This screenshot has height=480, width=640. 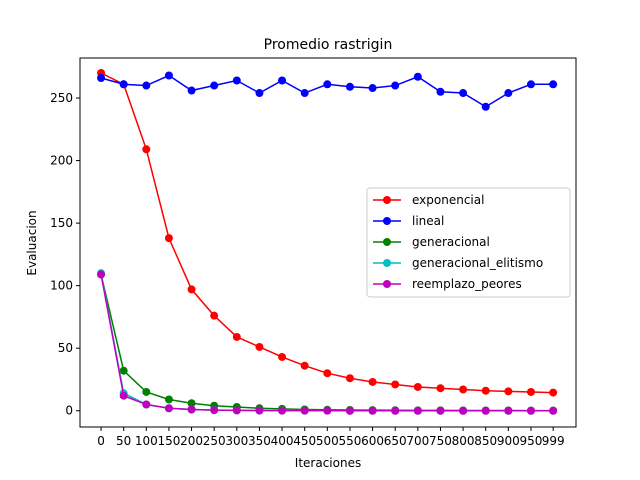 I want to click on x-tick-label: 50, so click(x=123, y=441).